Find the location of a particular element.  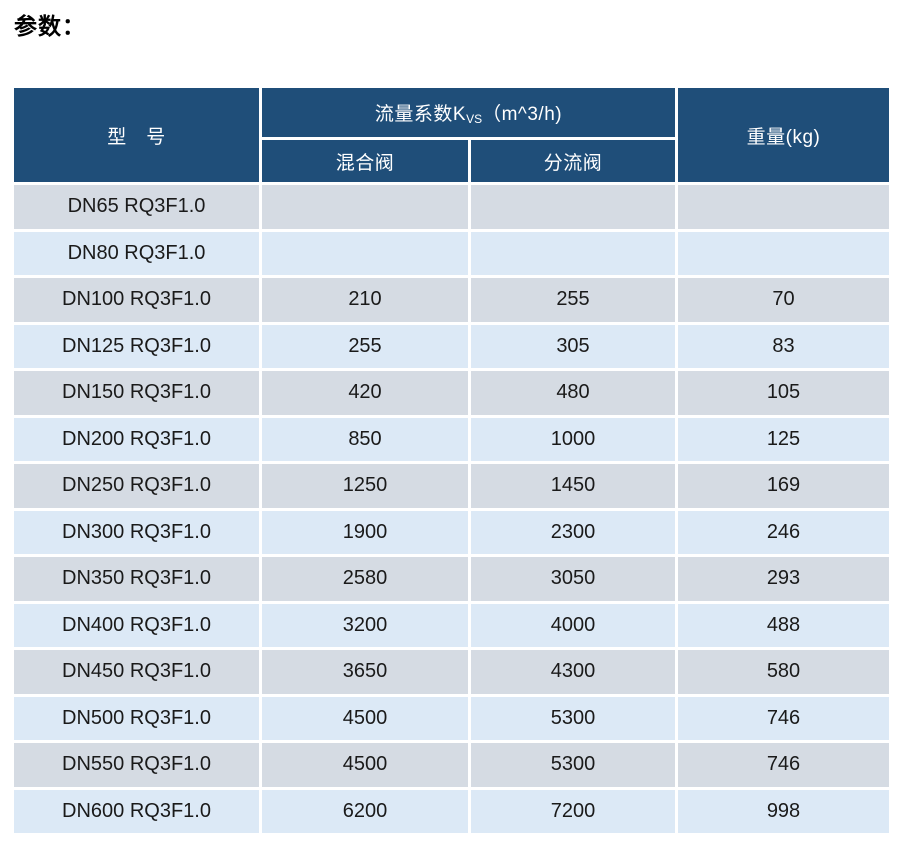

table-row: DN80 RQ3F1.0 is located at coordinates (451, 253).